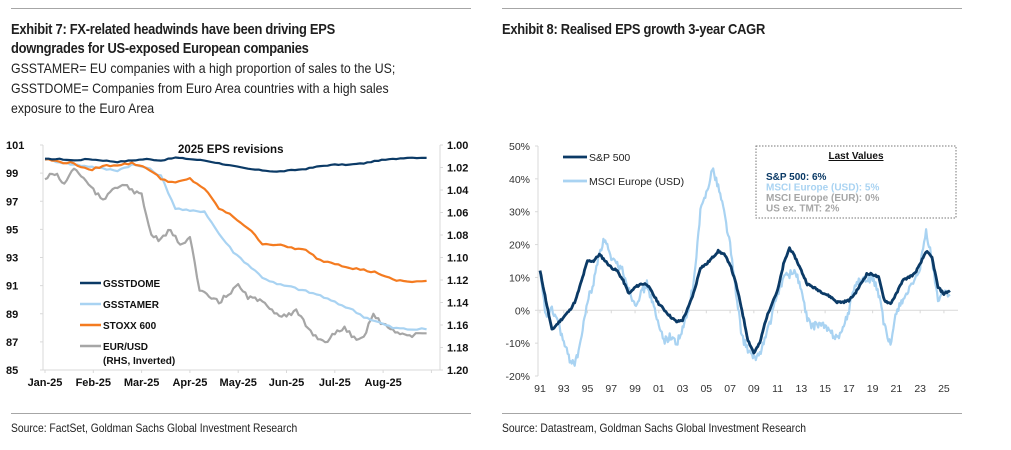 The height and width of the screenshot is (450, 1011). What do you see at coordinates (517, 377) in the screenshot?
I see `chart2-y-tick-label: -20%` at bounding box center [517, 377].